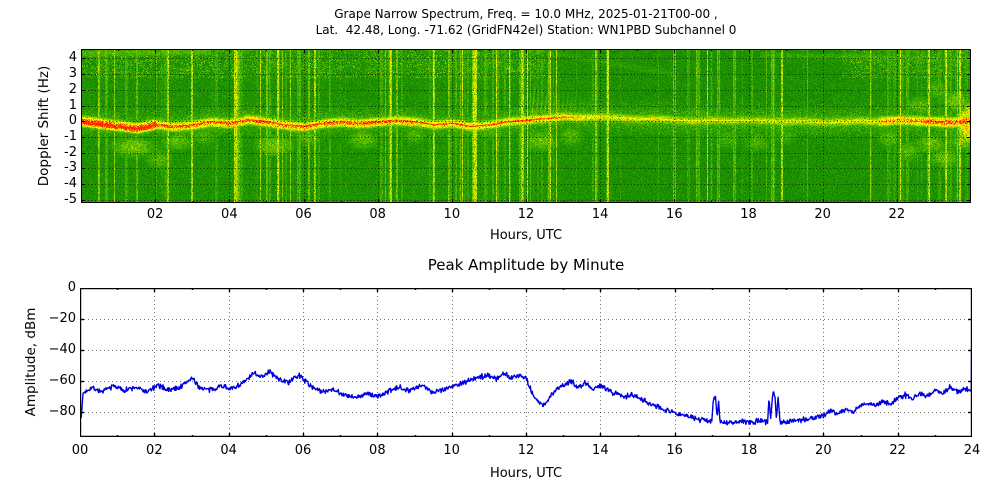 The width and height of the screenshot is (1000, 500). I want to click on amplitude-xlabel: Hours, UTC, so click(526, 473).